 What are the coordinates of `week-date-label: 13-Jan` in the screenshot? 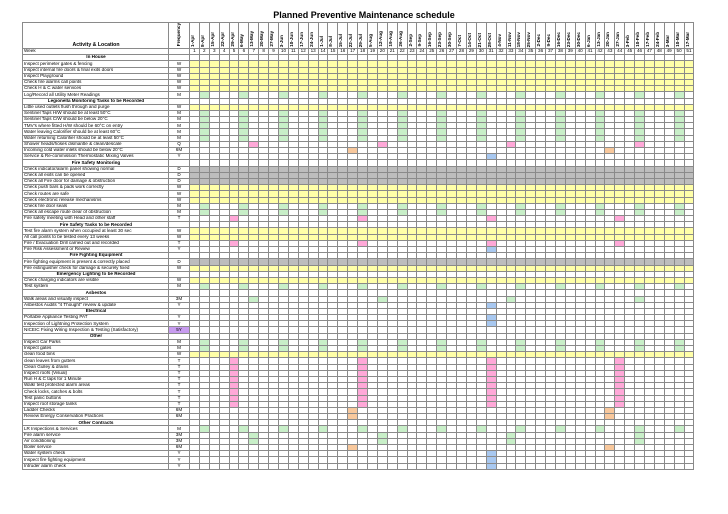 It's located at (598, 39).